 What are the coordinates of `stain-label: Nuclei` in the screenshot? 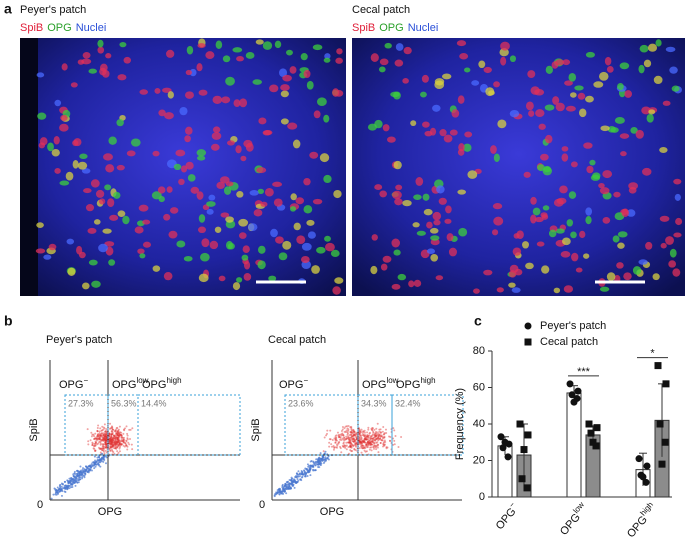 It's located at (423, 28).